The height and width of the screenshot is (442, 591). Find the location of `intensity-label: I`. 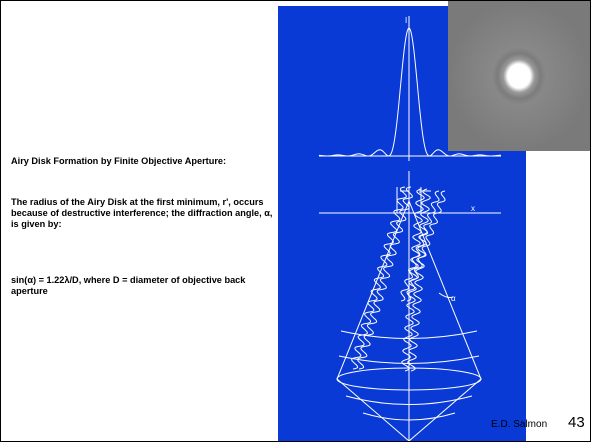

intensity-label: I is located at coordinates (406, 20).